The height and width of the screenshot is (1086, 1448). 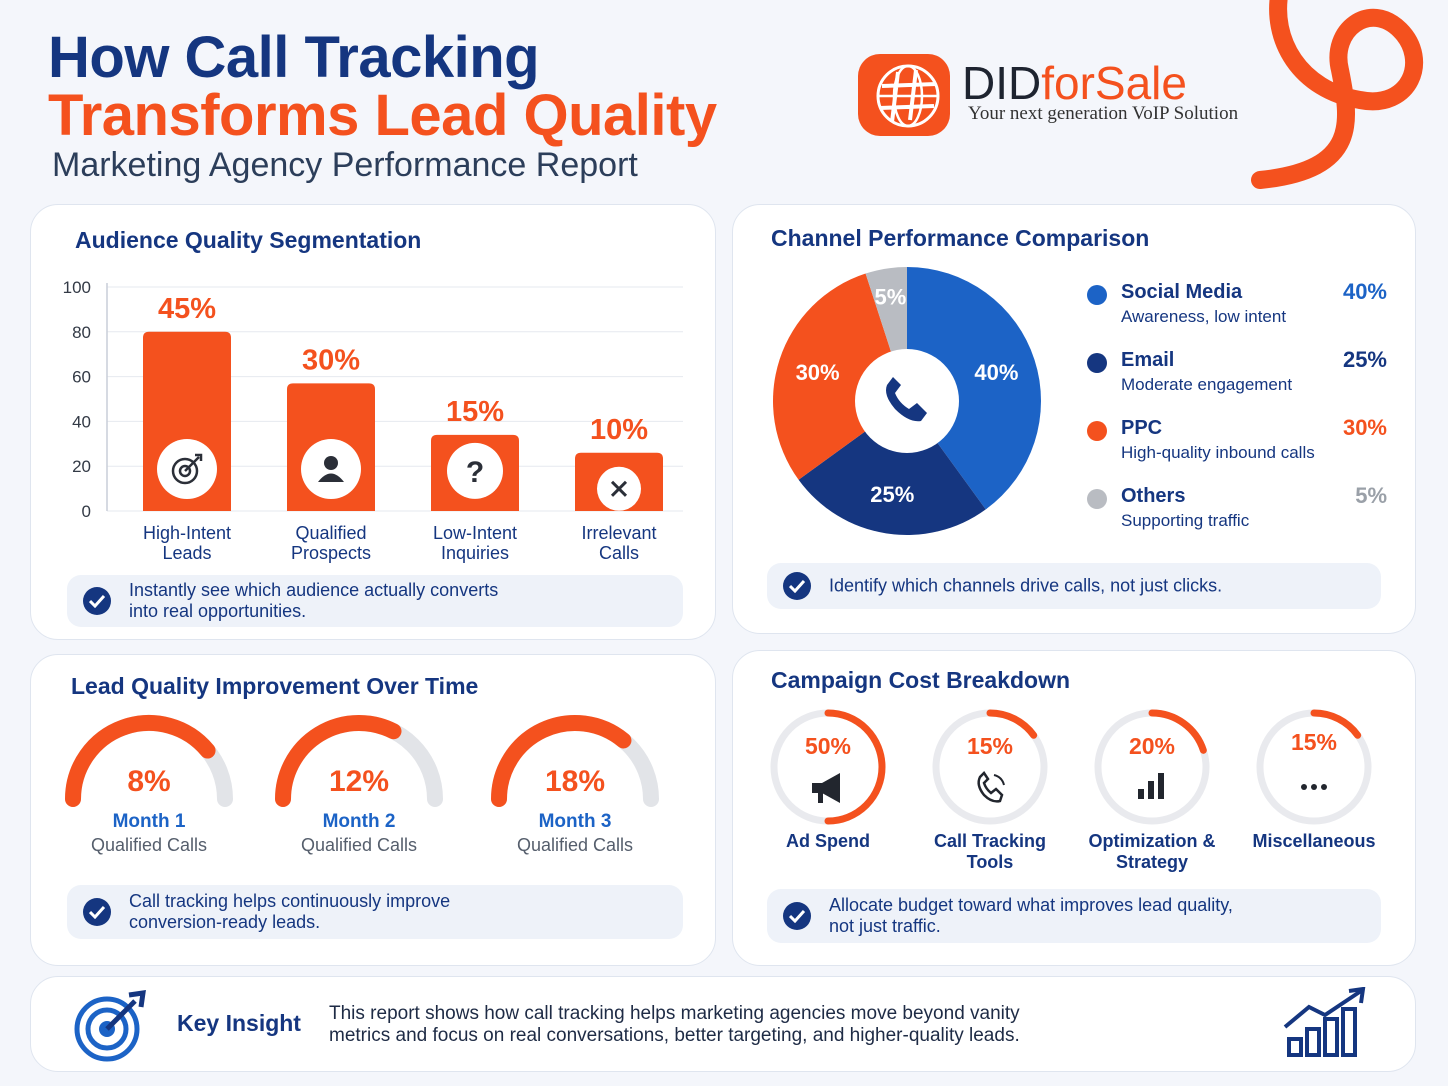 I want to click on phone-icon, so click(x=991, y=787).